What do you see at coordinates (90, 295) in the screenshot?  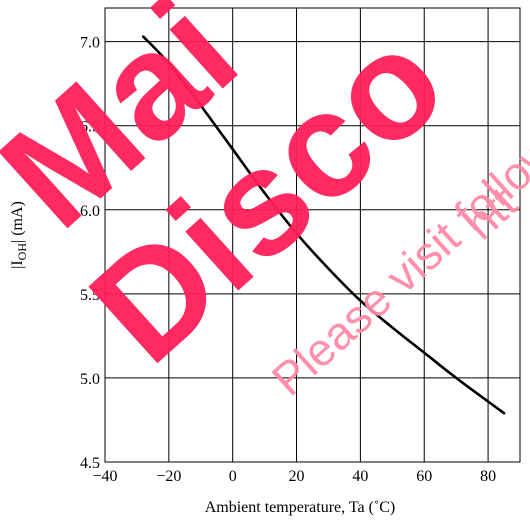 I see `y-tick-label: 5.5` at bounding box center [90, 295].